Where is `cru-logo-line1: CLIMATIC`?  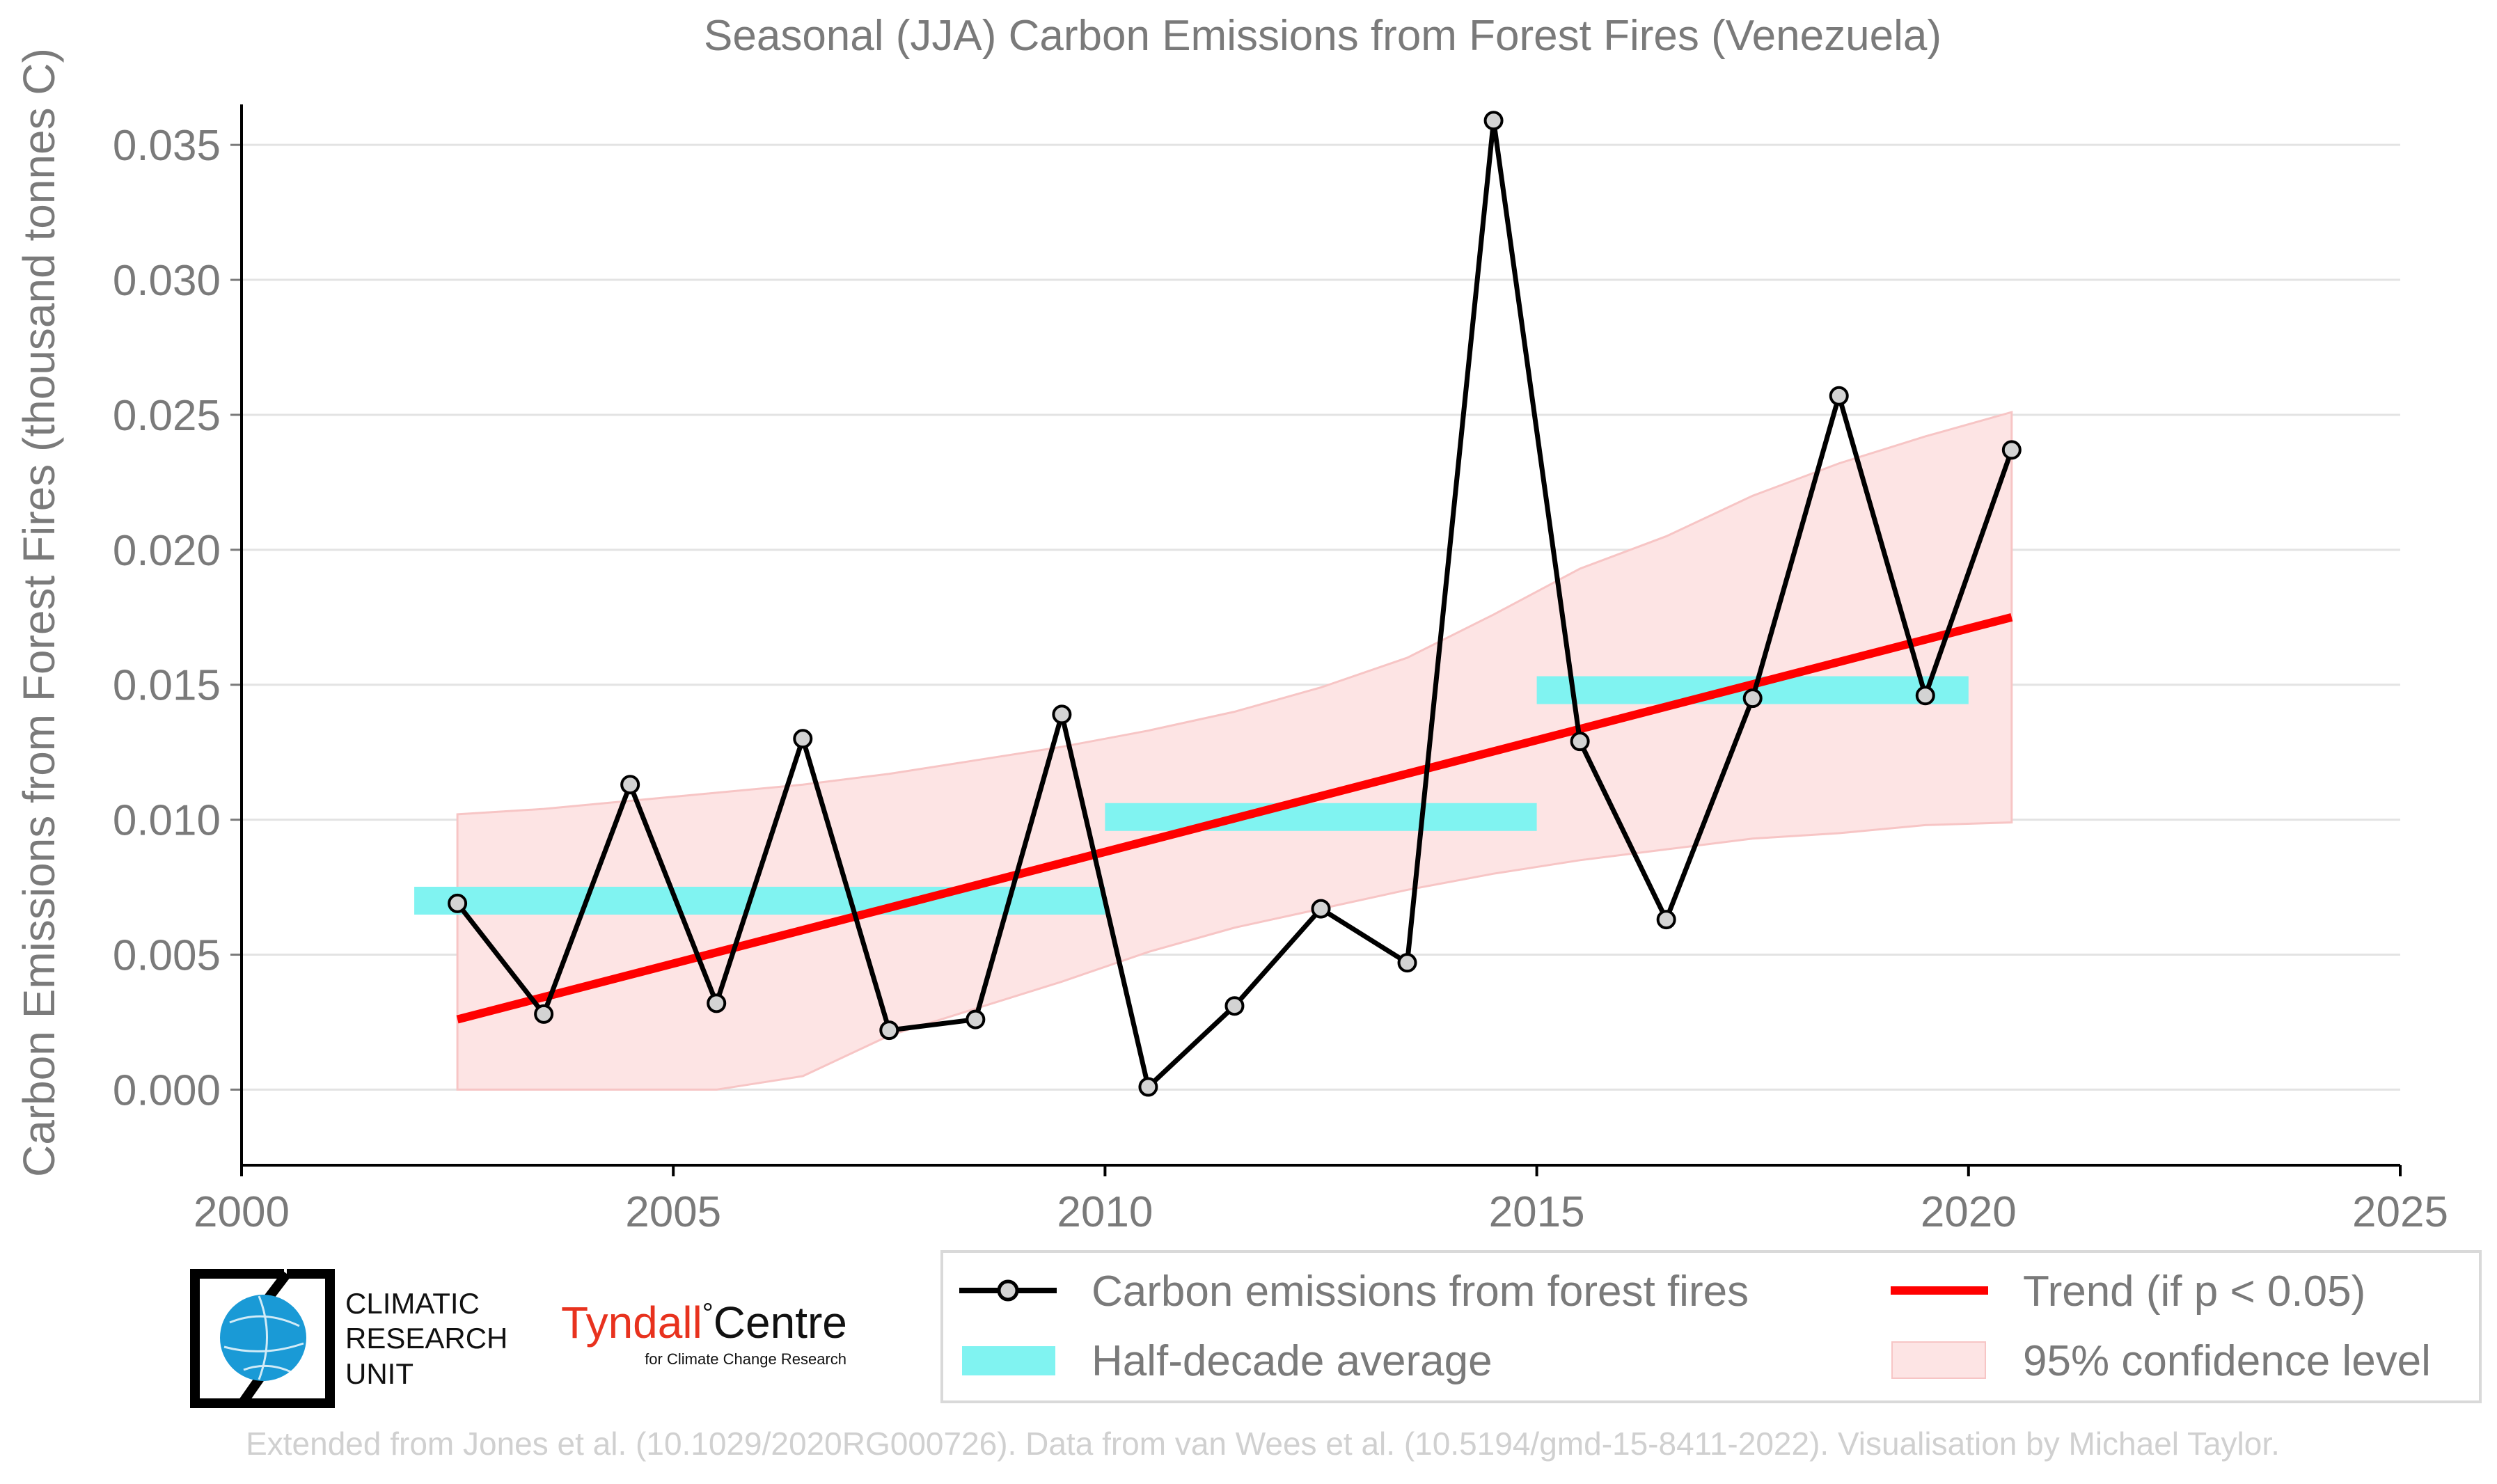
cru-logo-line1: CLIMATIC is located at coordinates (412, 1303).